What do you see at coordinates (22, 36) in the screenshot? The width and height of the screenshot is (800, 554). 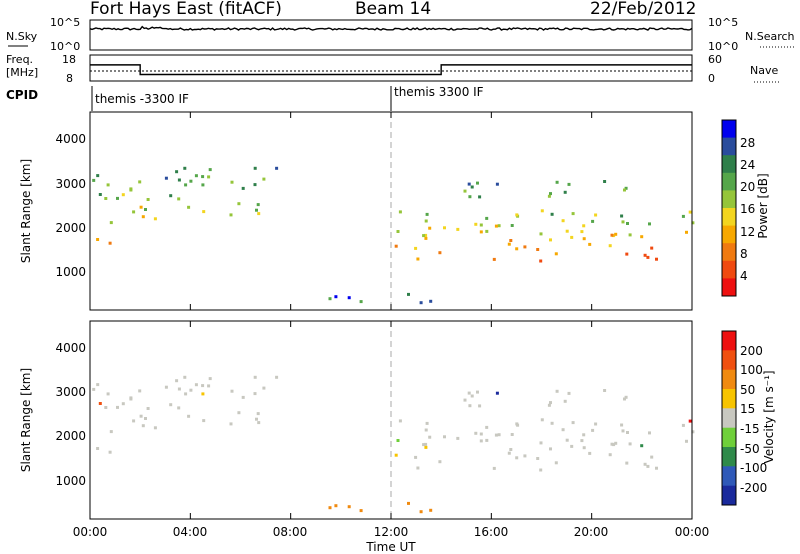 I see `noise-left-label: N.Sky` at bounding box center [22, 36].